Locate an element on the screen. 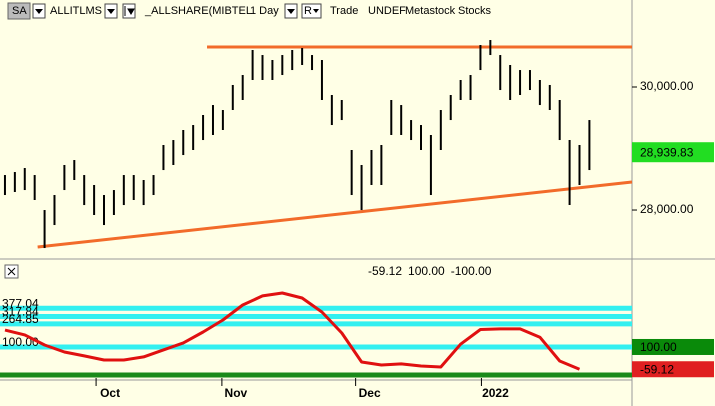  mode: R is located at coordinates (308, 11).